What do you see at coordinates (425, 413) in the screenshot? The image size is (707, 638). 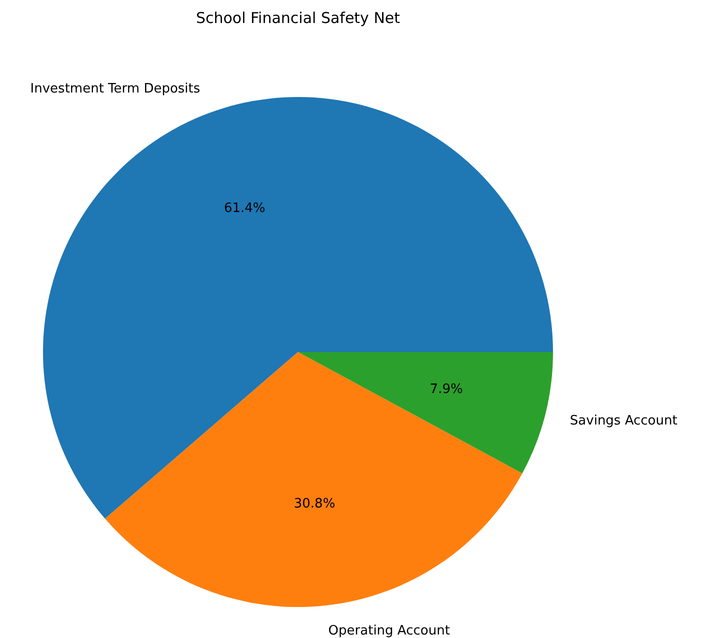 I see `pie-slice` at bounding box center [425, 413].